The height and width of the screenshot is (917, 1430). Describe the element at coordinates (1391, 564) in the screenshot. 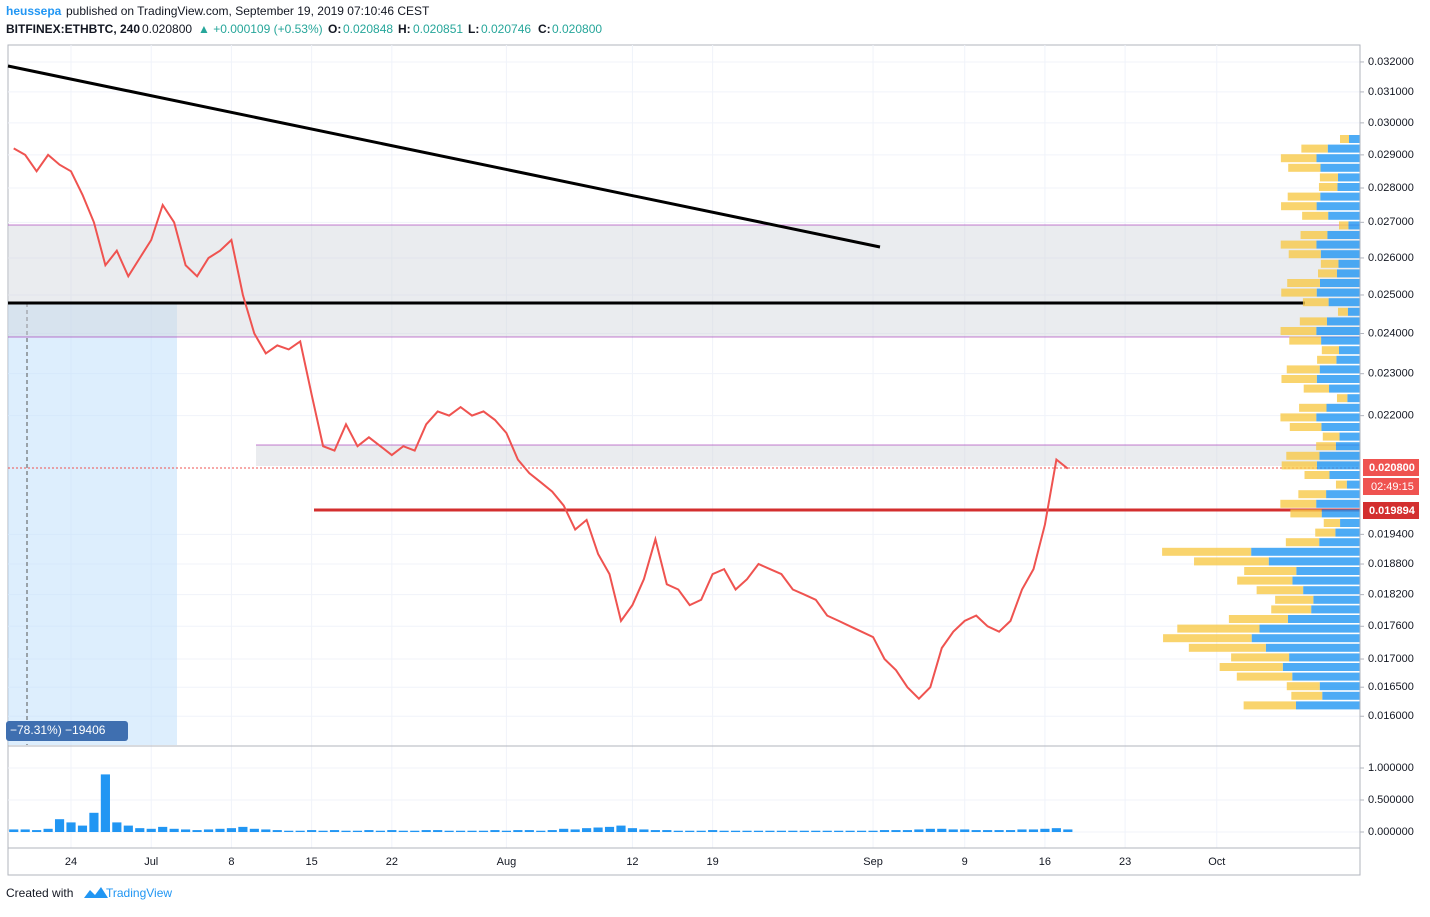

I see `y-tick-label: 0.018800` at that location.